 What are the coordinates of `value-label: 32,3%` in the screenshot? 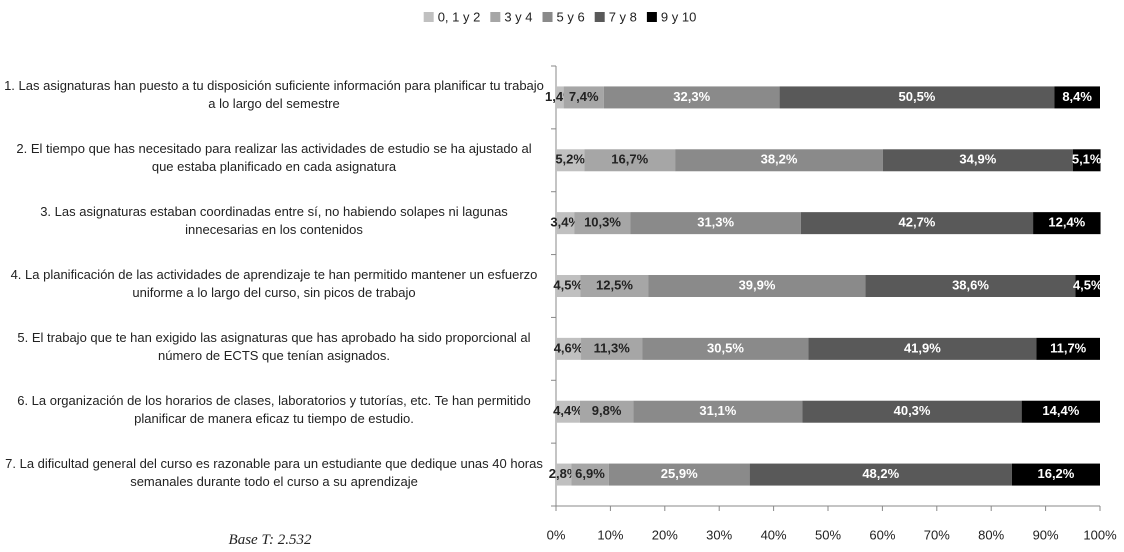 It's located at (691, 96).